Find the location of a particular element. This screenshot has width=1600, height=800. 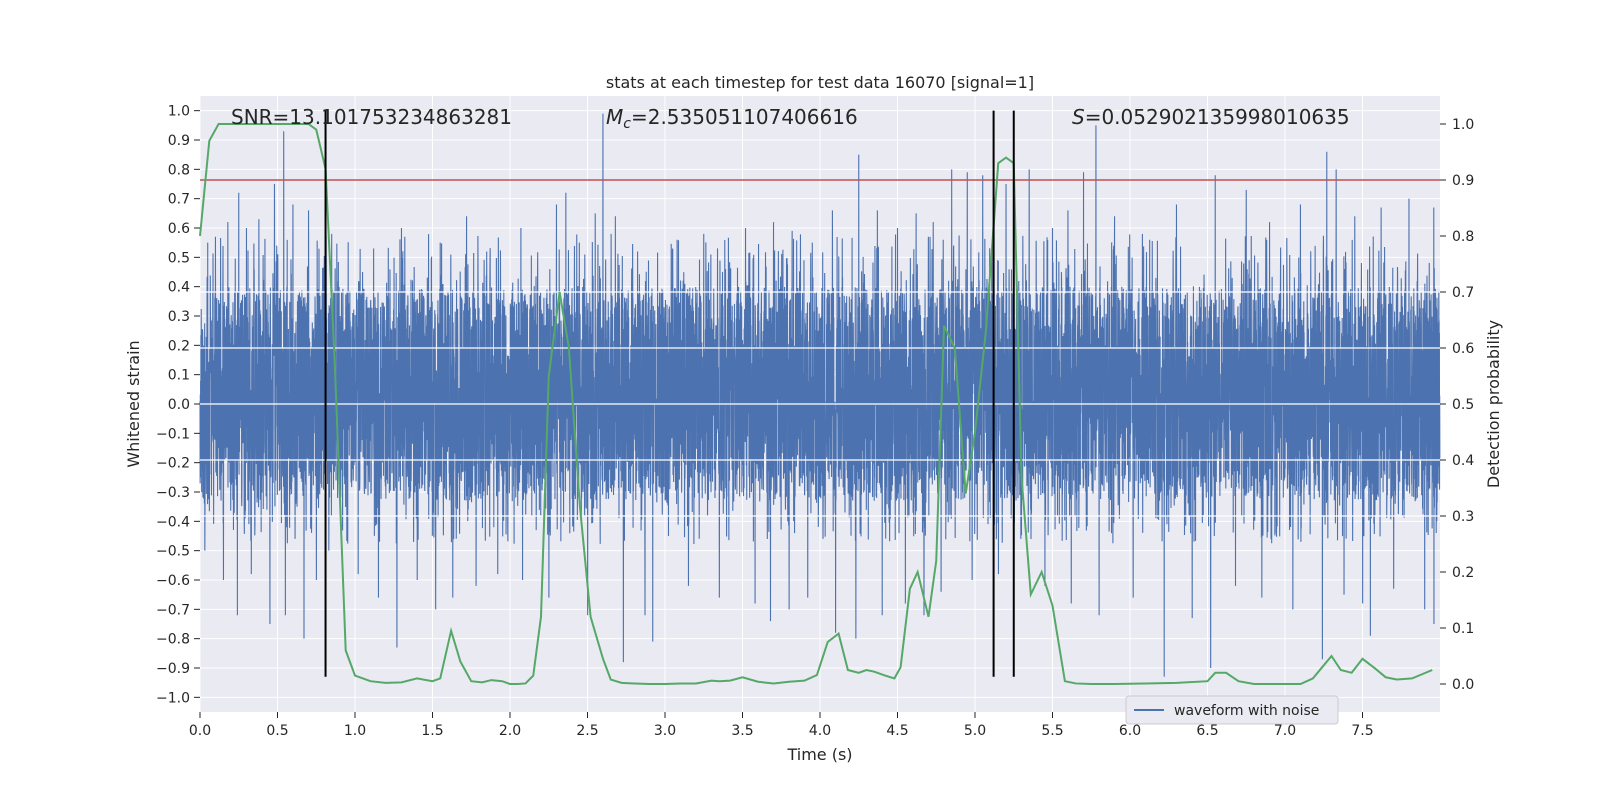

s-value: =0.052902135998010635 is located at coordinates (1217, 117).